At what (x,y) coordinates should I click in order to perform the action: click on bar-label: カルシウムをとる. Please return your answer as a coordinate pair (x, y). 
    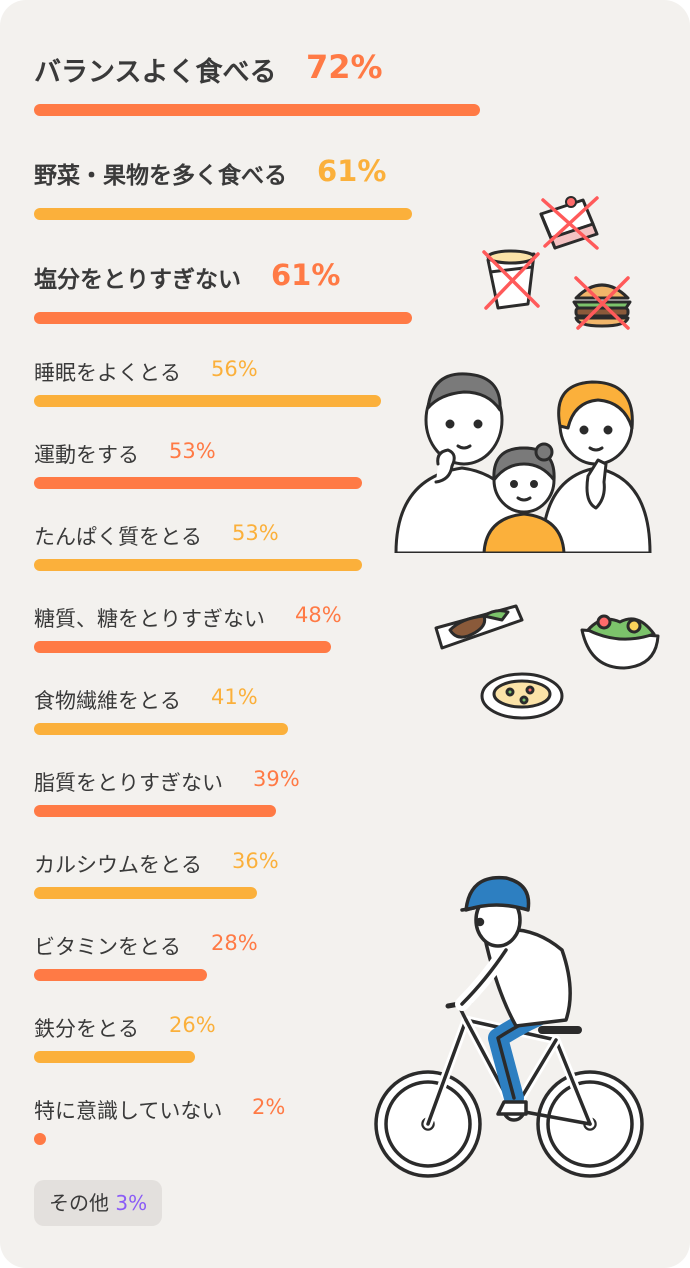
    Looking at the image, I should click on (118, 865).